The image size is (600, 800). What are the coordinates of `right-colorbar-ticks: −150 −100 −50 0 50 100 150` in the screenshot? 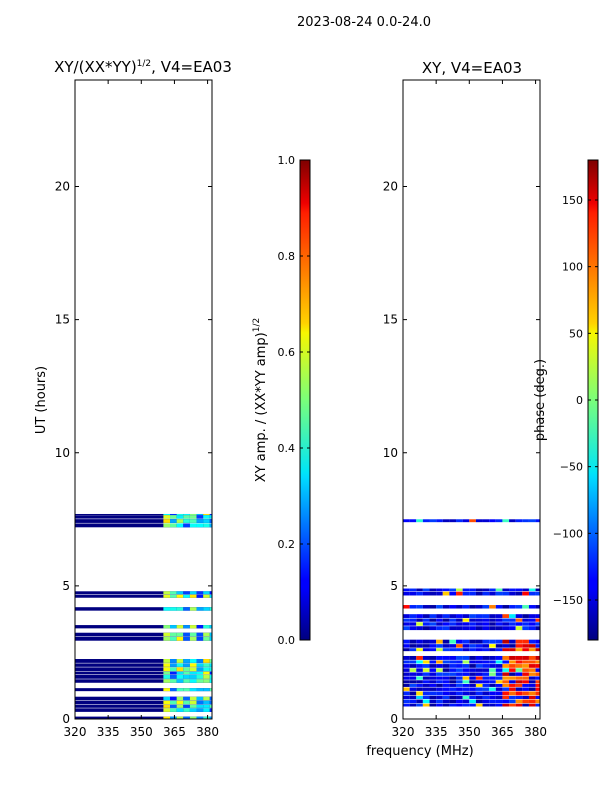 It's located at (575, 400).